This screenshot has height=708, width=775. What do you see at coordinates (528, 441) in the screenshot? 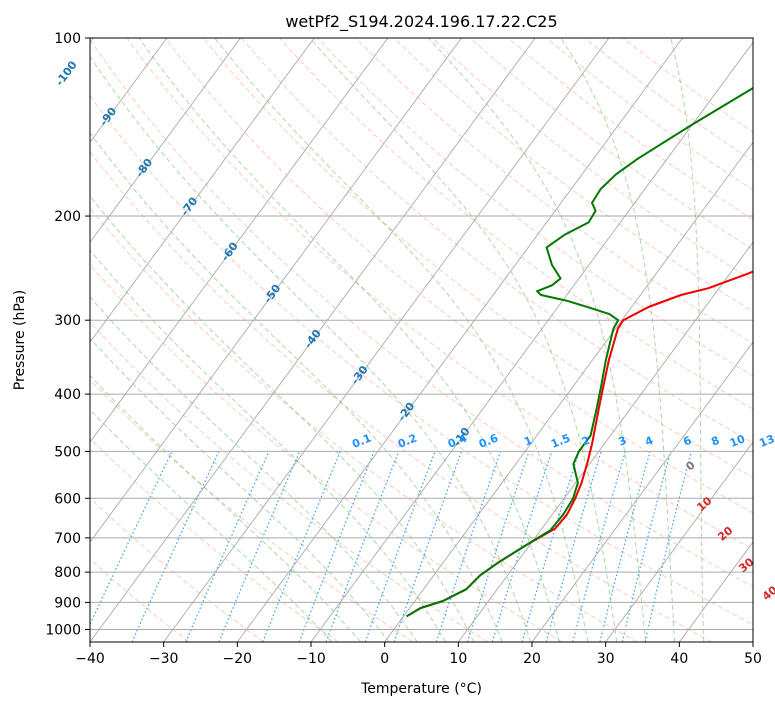
I see `mixing-ratio-label: 1` at bounding box center [528, 441].